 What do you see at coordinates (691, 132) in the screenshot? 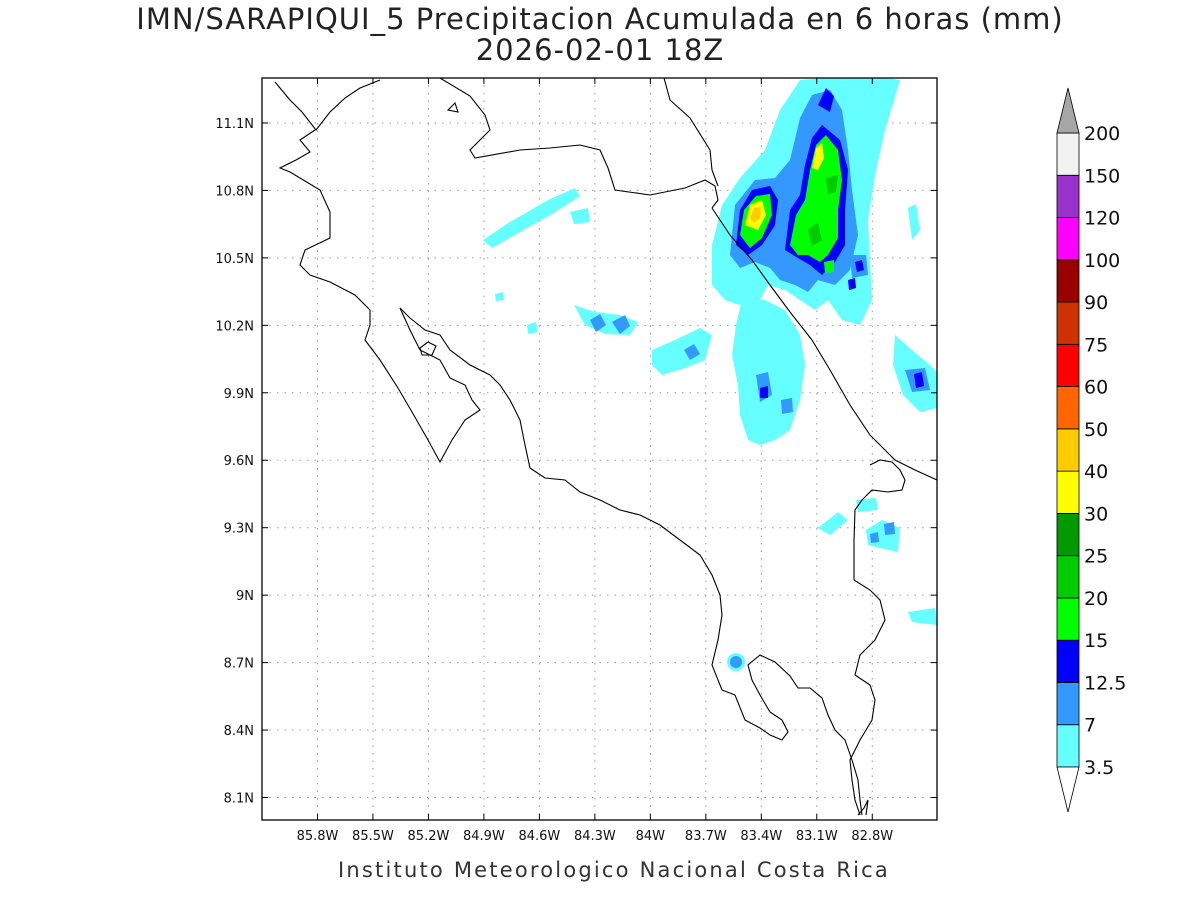
I see `nicaragua-caribbean-coast` at bounding box center [691, 132].